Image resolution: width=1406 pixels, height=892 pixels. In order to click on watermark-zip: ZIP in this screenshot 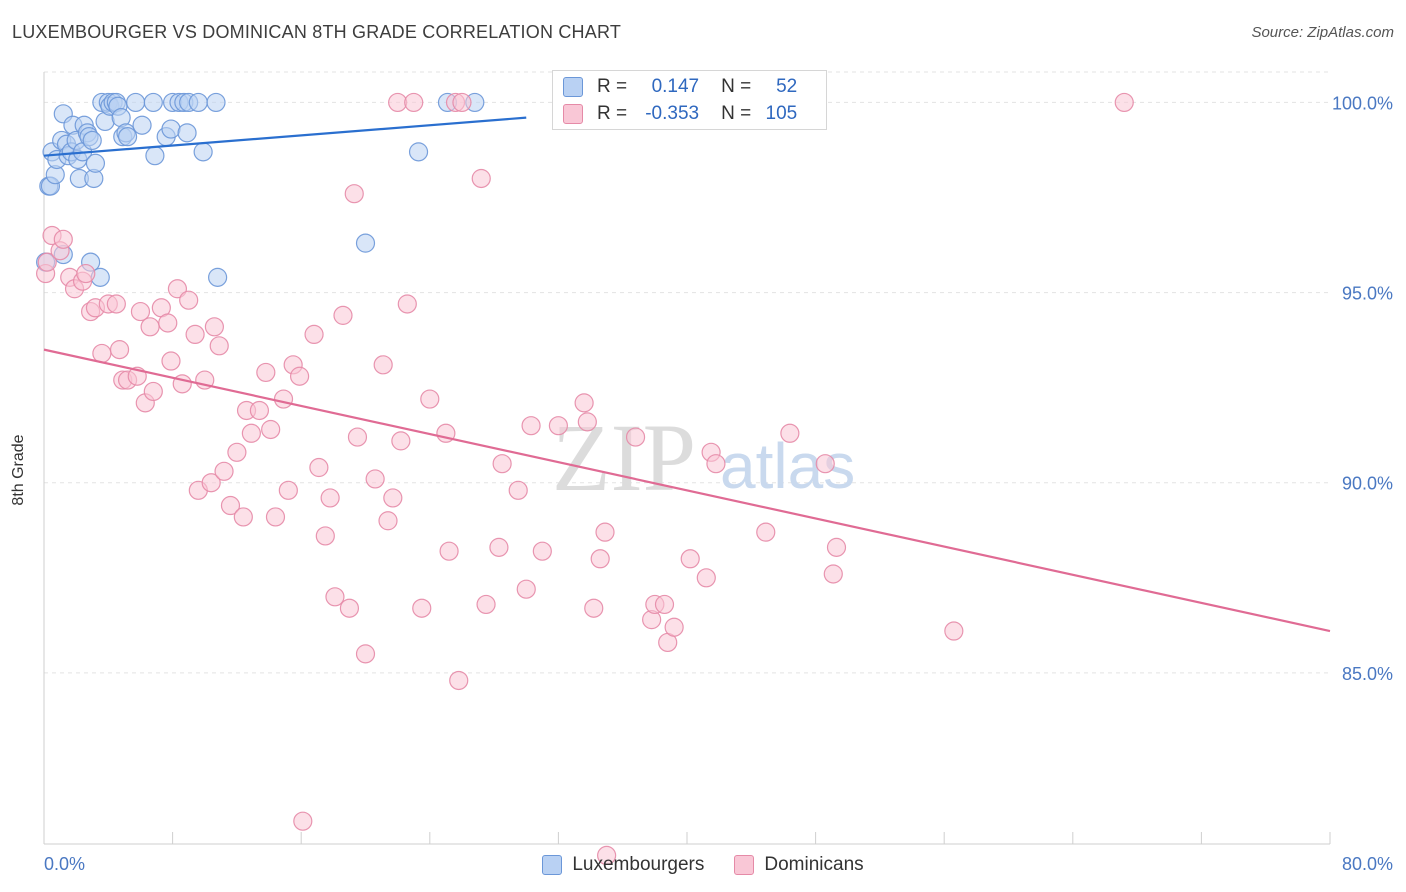, I will do `click(624, 457)`.